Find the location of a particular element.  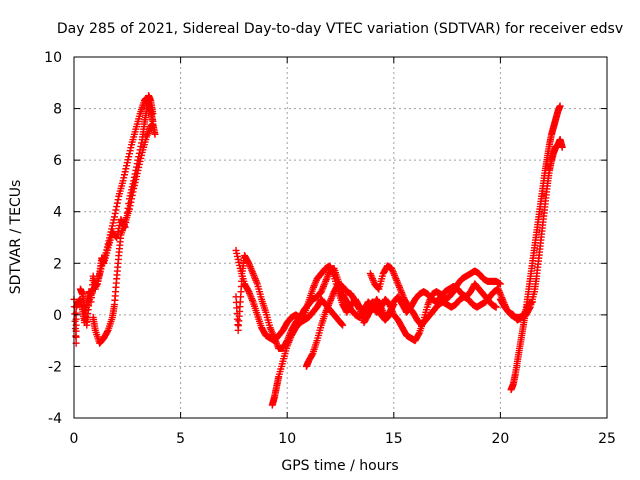

x-tick-label: 10 is located at coordinates (287, 439).